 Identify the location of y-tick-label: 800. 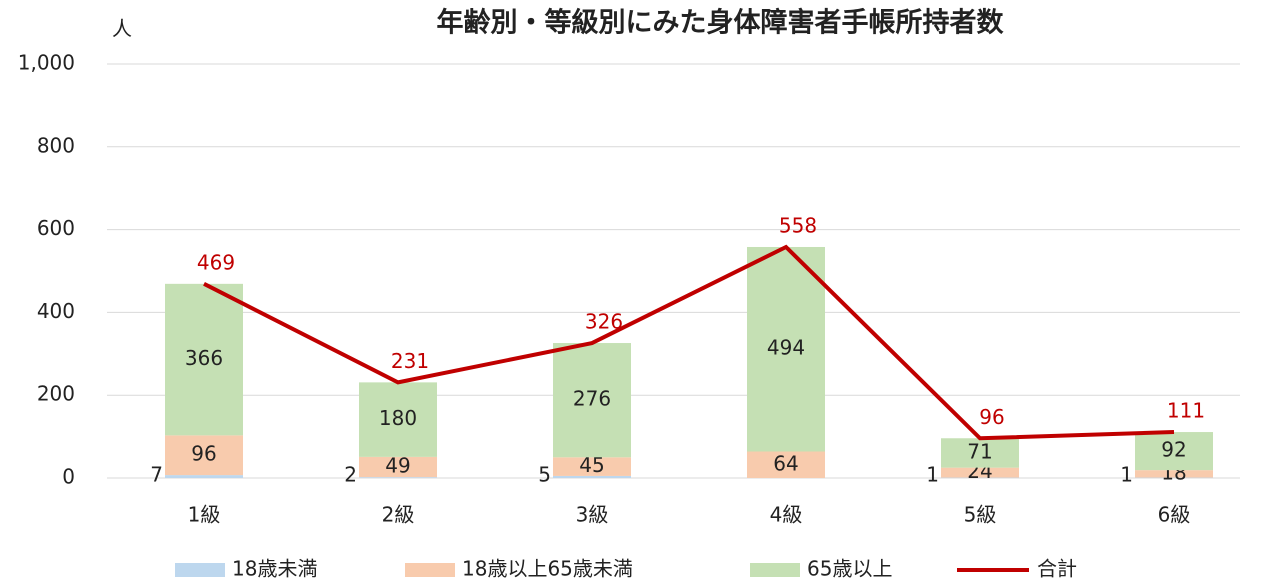
(56, 145).